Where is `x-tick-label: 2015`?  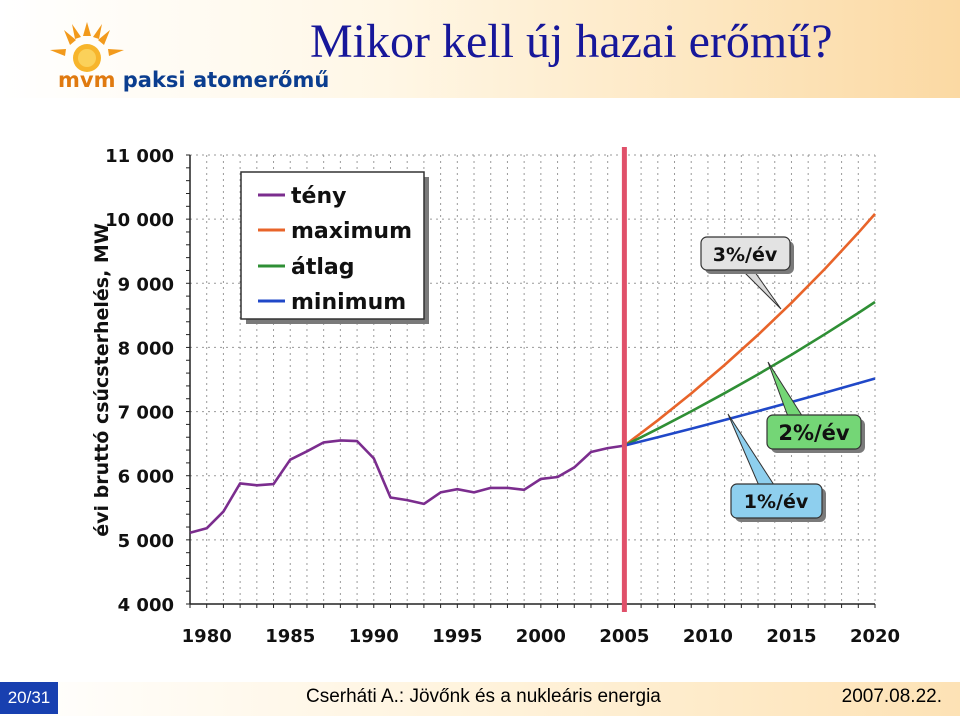
x-tick-label: 2015 is located at coordinates (791, 636).